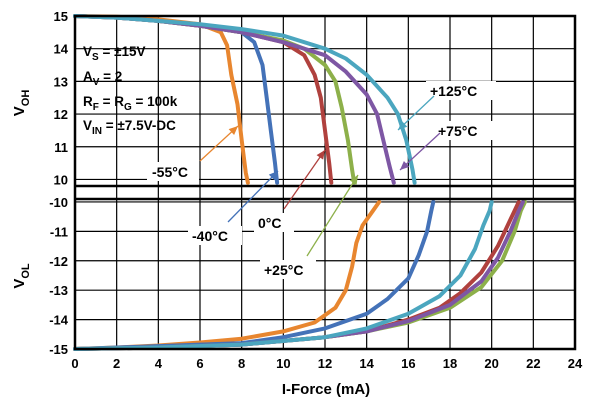 The width and height of the screenshot is (594, 403). I want to click on x-tick-label: 12, so click(325, 363).